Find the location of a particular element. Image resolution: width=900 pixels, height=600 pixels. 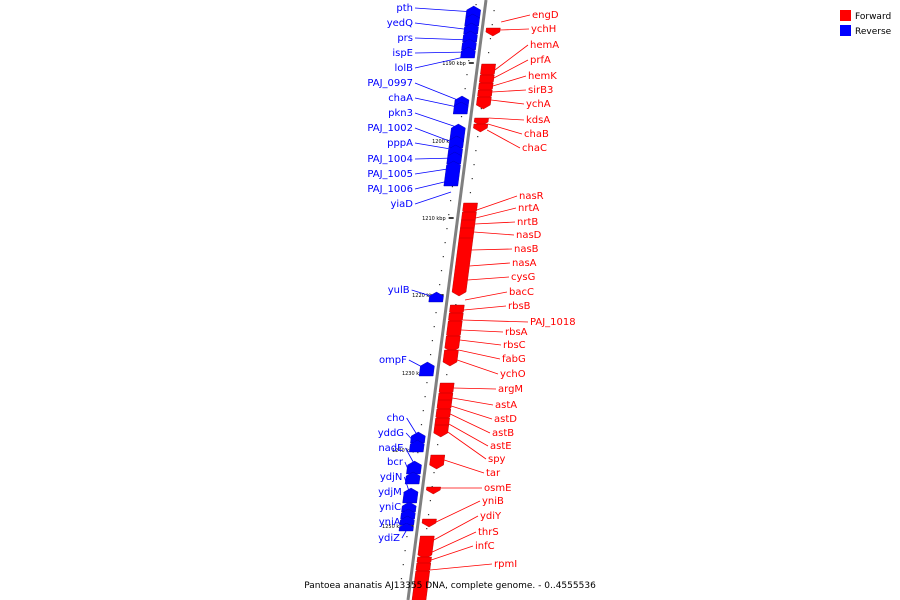

reverse-gene-label: ydiZ is located at coordinates (389, 538).